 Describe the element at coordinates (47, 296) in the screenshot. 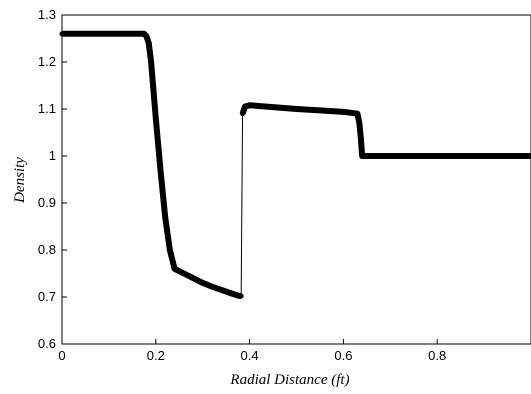

I see `y-tick-label: 0.7` at that location.